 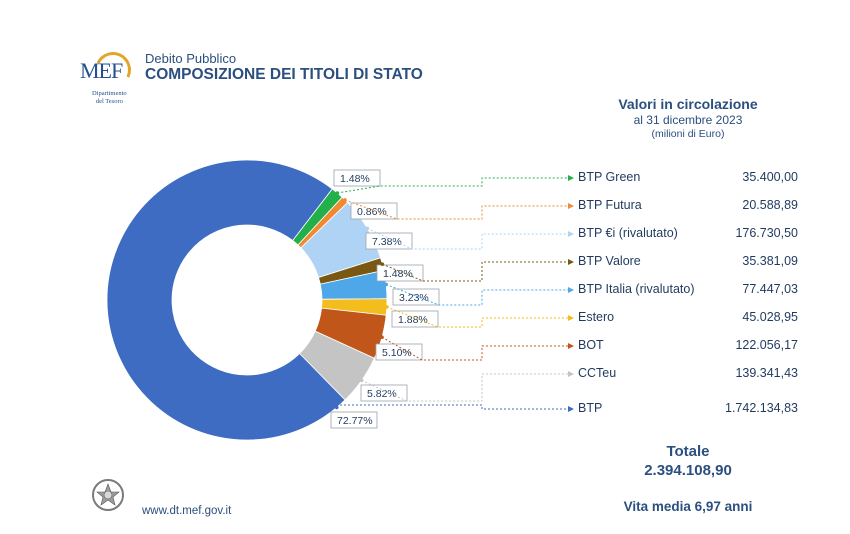 I want to click on connector-estero, so click(x=477, y=317).